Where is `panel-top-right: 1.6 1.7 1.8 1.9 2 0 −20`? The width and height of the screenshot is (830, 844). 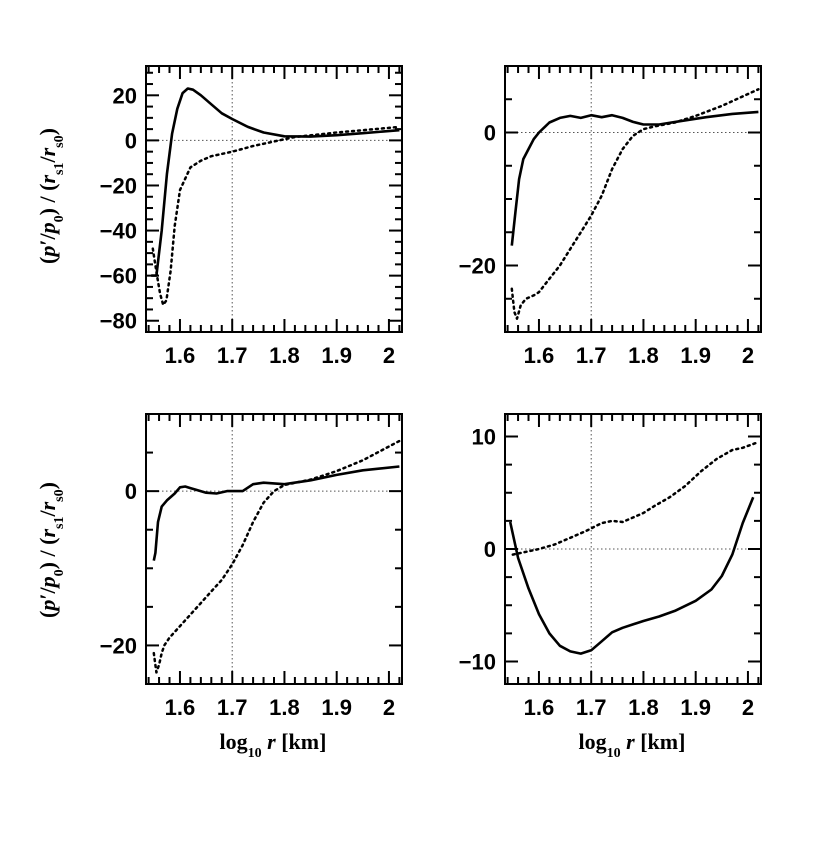
panel-top-right: 1.6 1.7 1.8 1.9 2 0 −20 is located at coordinates (610, 216).